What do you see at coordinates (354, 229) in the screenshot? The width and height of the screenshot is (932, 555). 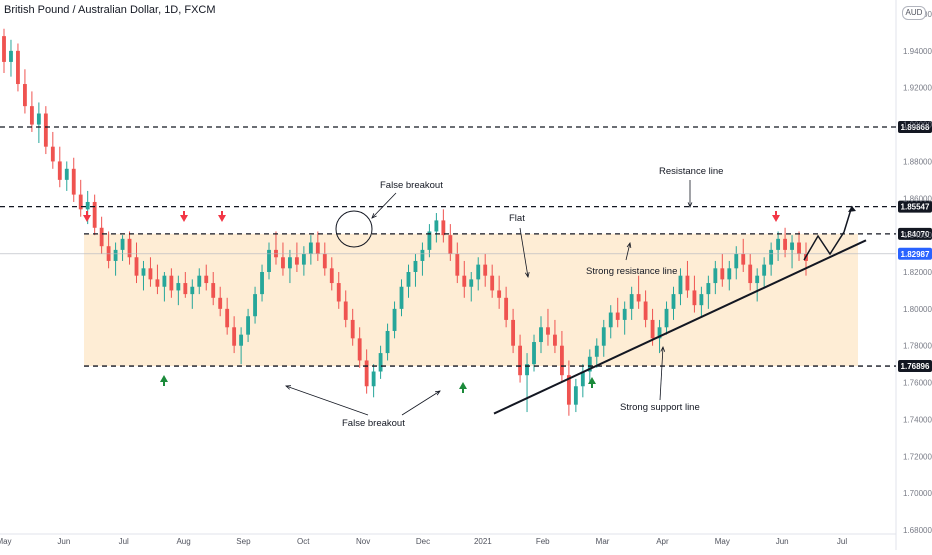 I see `false-breakout-circle` at bounding box center [354, 229].